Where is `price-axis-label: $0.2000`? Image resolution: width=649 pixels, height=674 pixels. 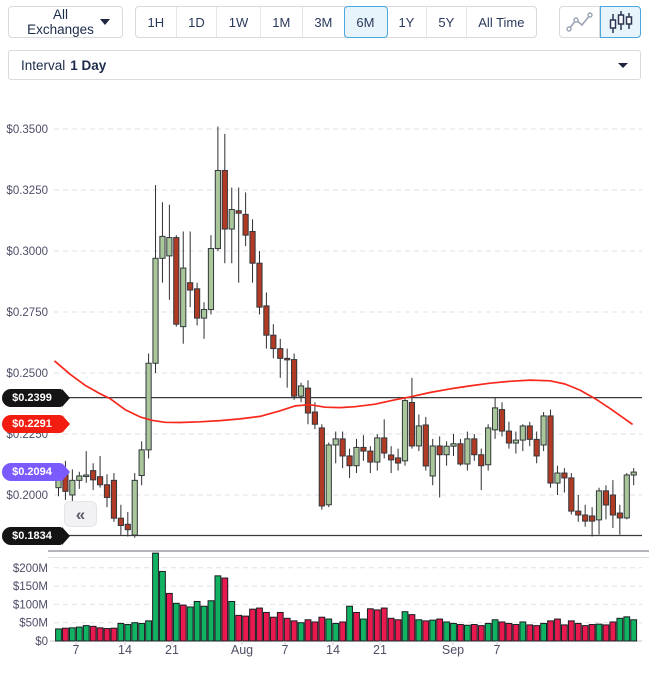 price-axis-label: $0.2000 is located at coordinates (27, 496).